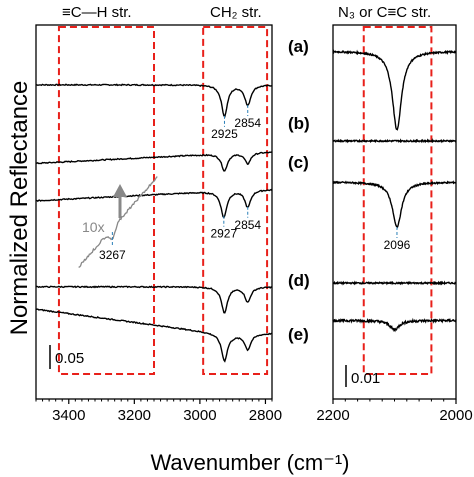  Describe the element at coordinates (154, 335) in the screenshot. I see `series-line-left-e` at that location.